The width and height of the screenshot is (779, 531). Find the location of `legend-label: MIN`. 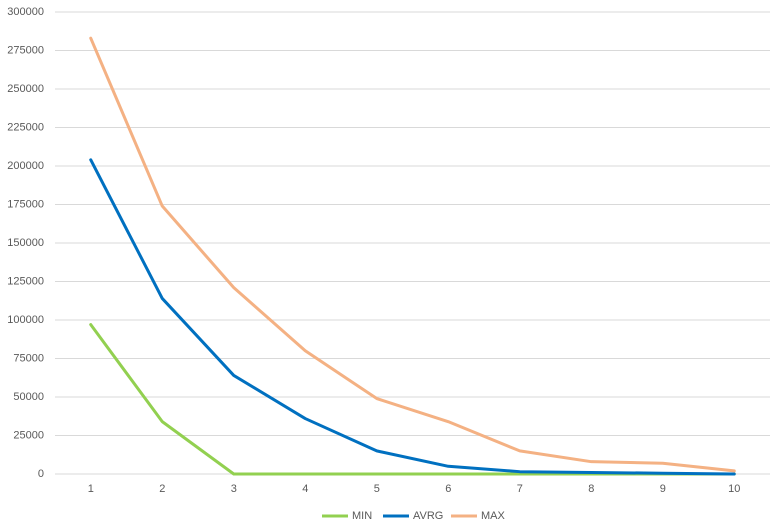

legend-label: MIN is located at coordinates (362, 516).